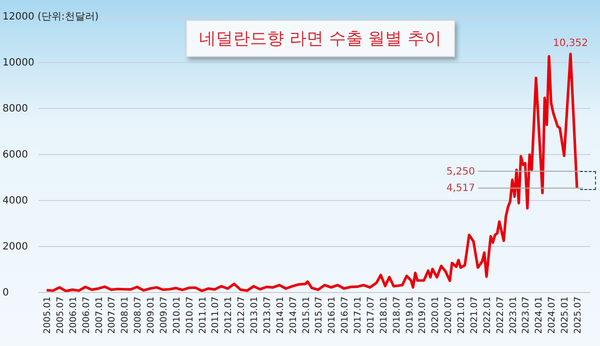  What do you see at coordinates (565, 315) in the screenshot?
I see `x-tick-label: 2025.01` at bounding box center [565, 315].